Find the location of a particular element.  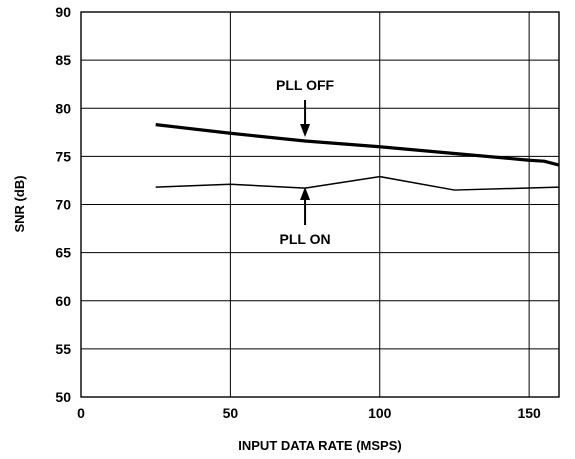

y-tick-label: 85 is located at coordinates (63, 60).